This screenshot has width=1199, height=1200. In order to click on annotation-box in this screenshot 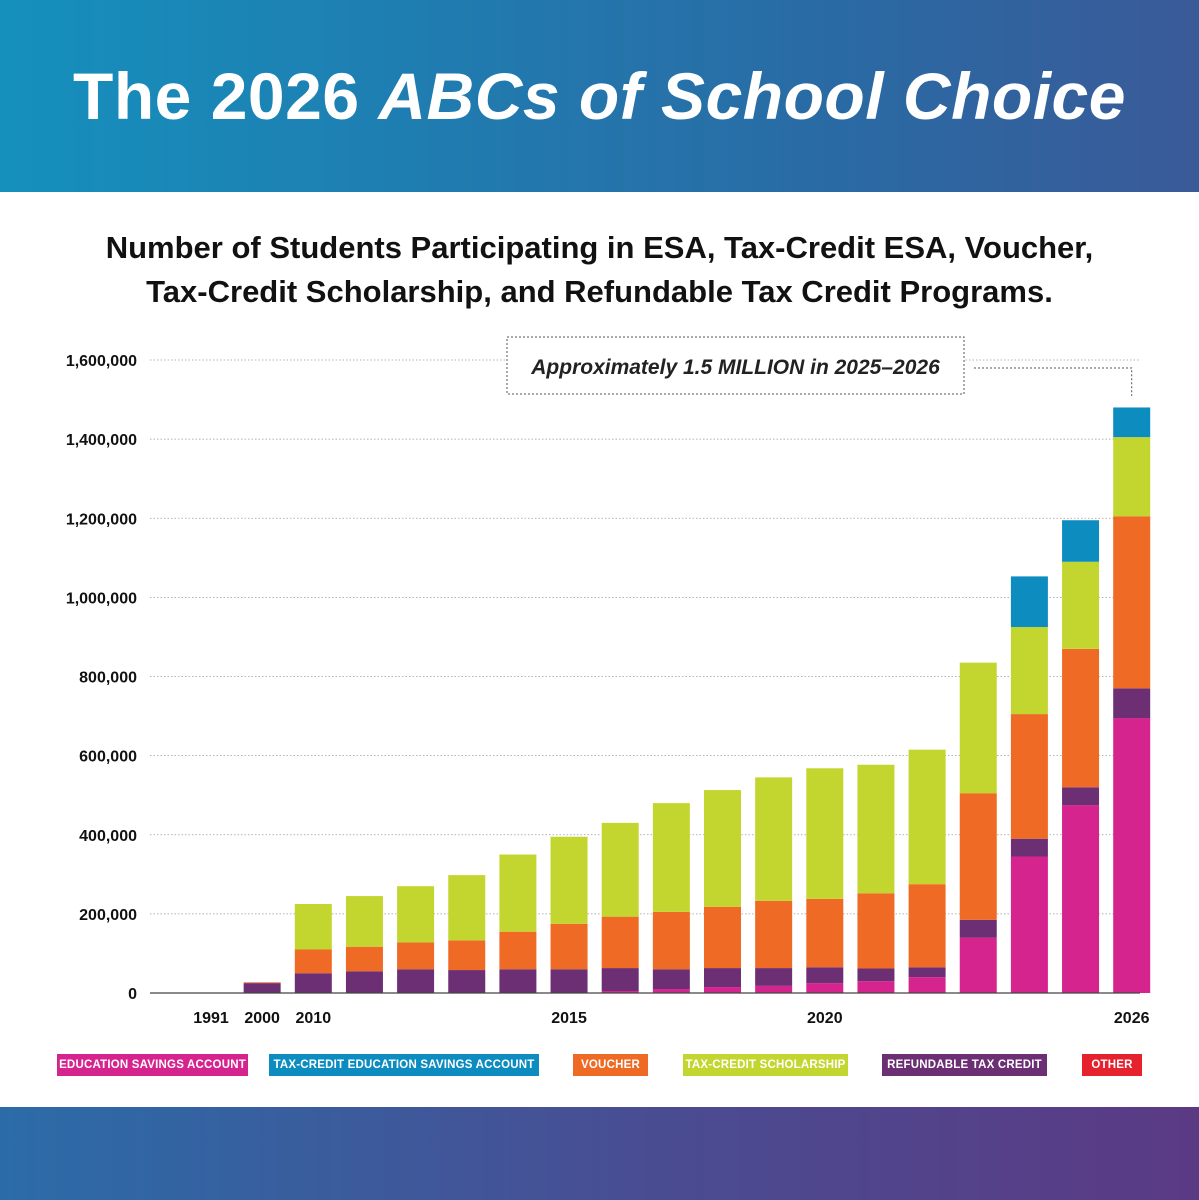, I will do `click(735, 365)`.